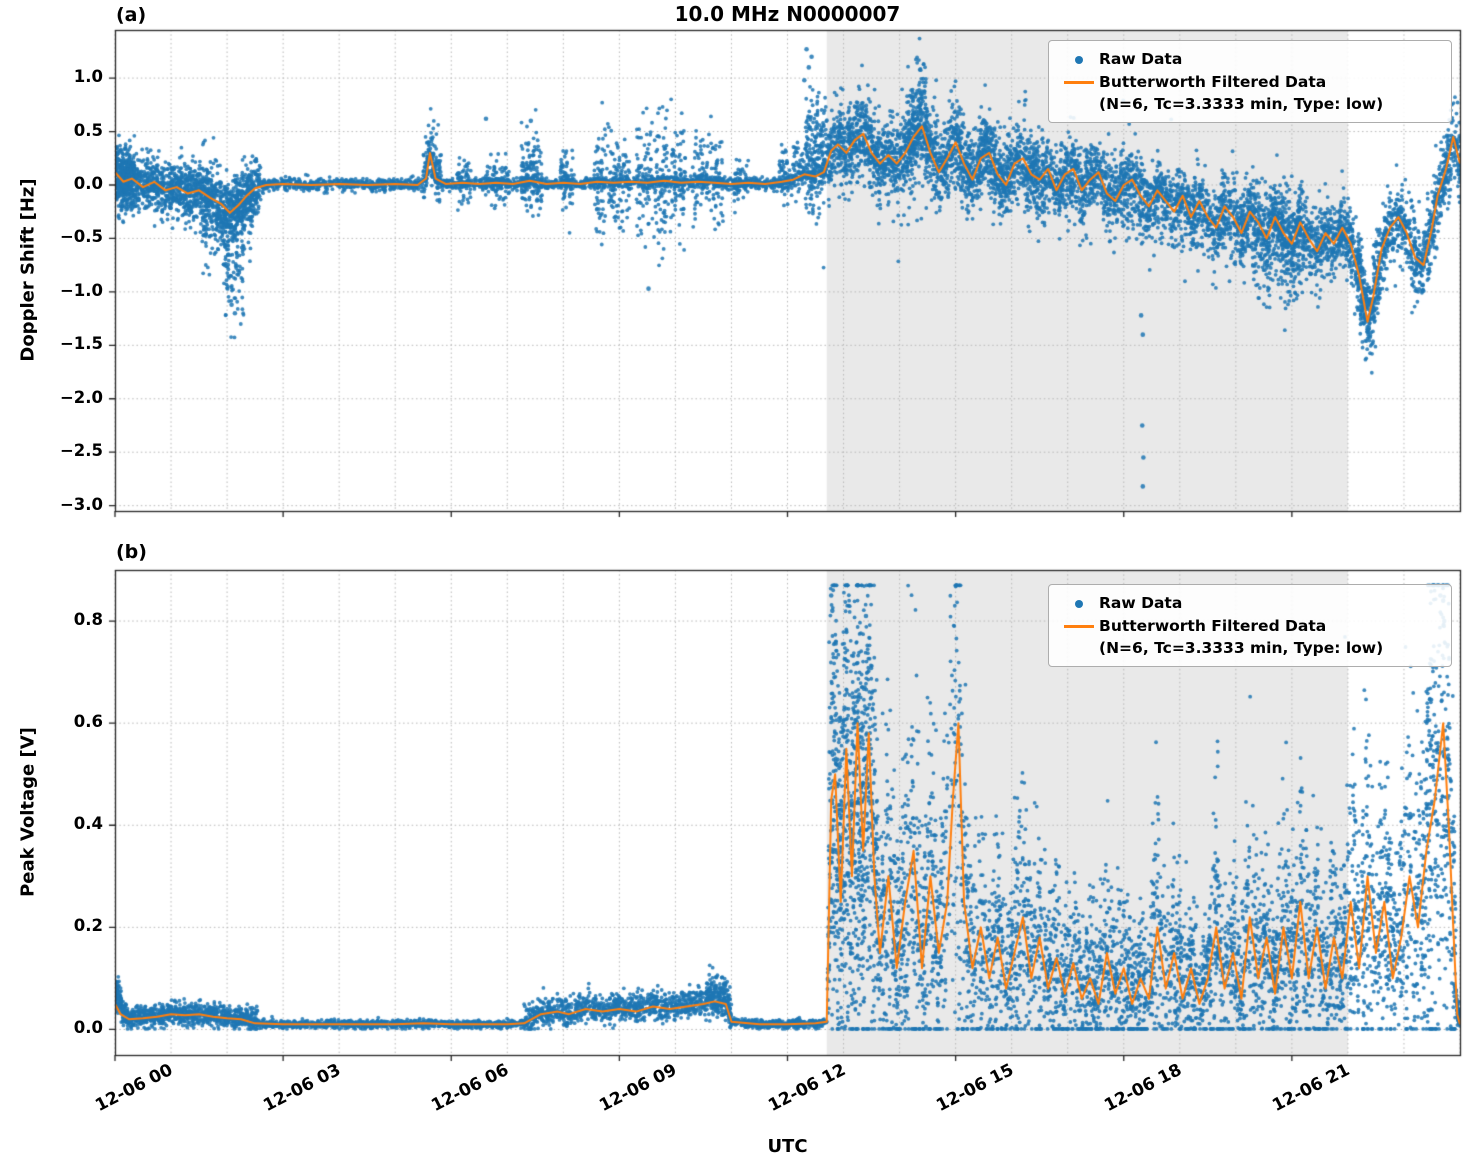  I want to click on y-tick-label-panel-a: −0.5, so click(81, 237).